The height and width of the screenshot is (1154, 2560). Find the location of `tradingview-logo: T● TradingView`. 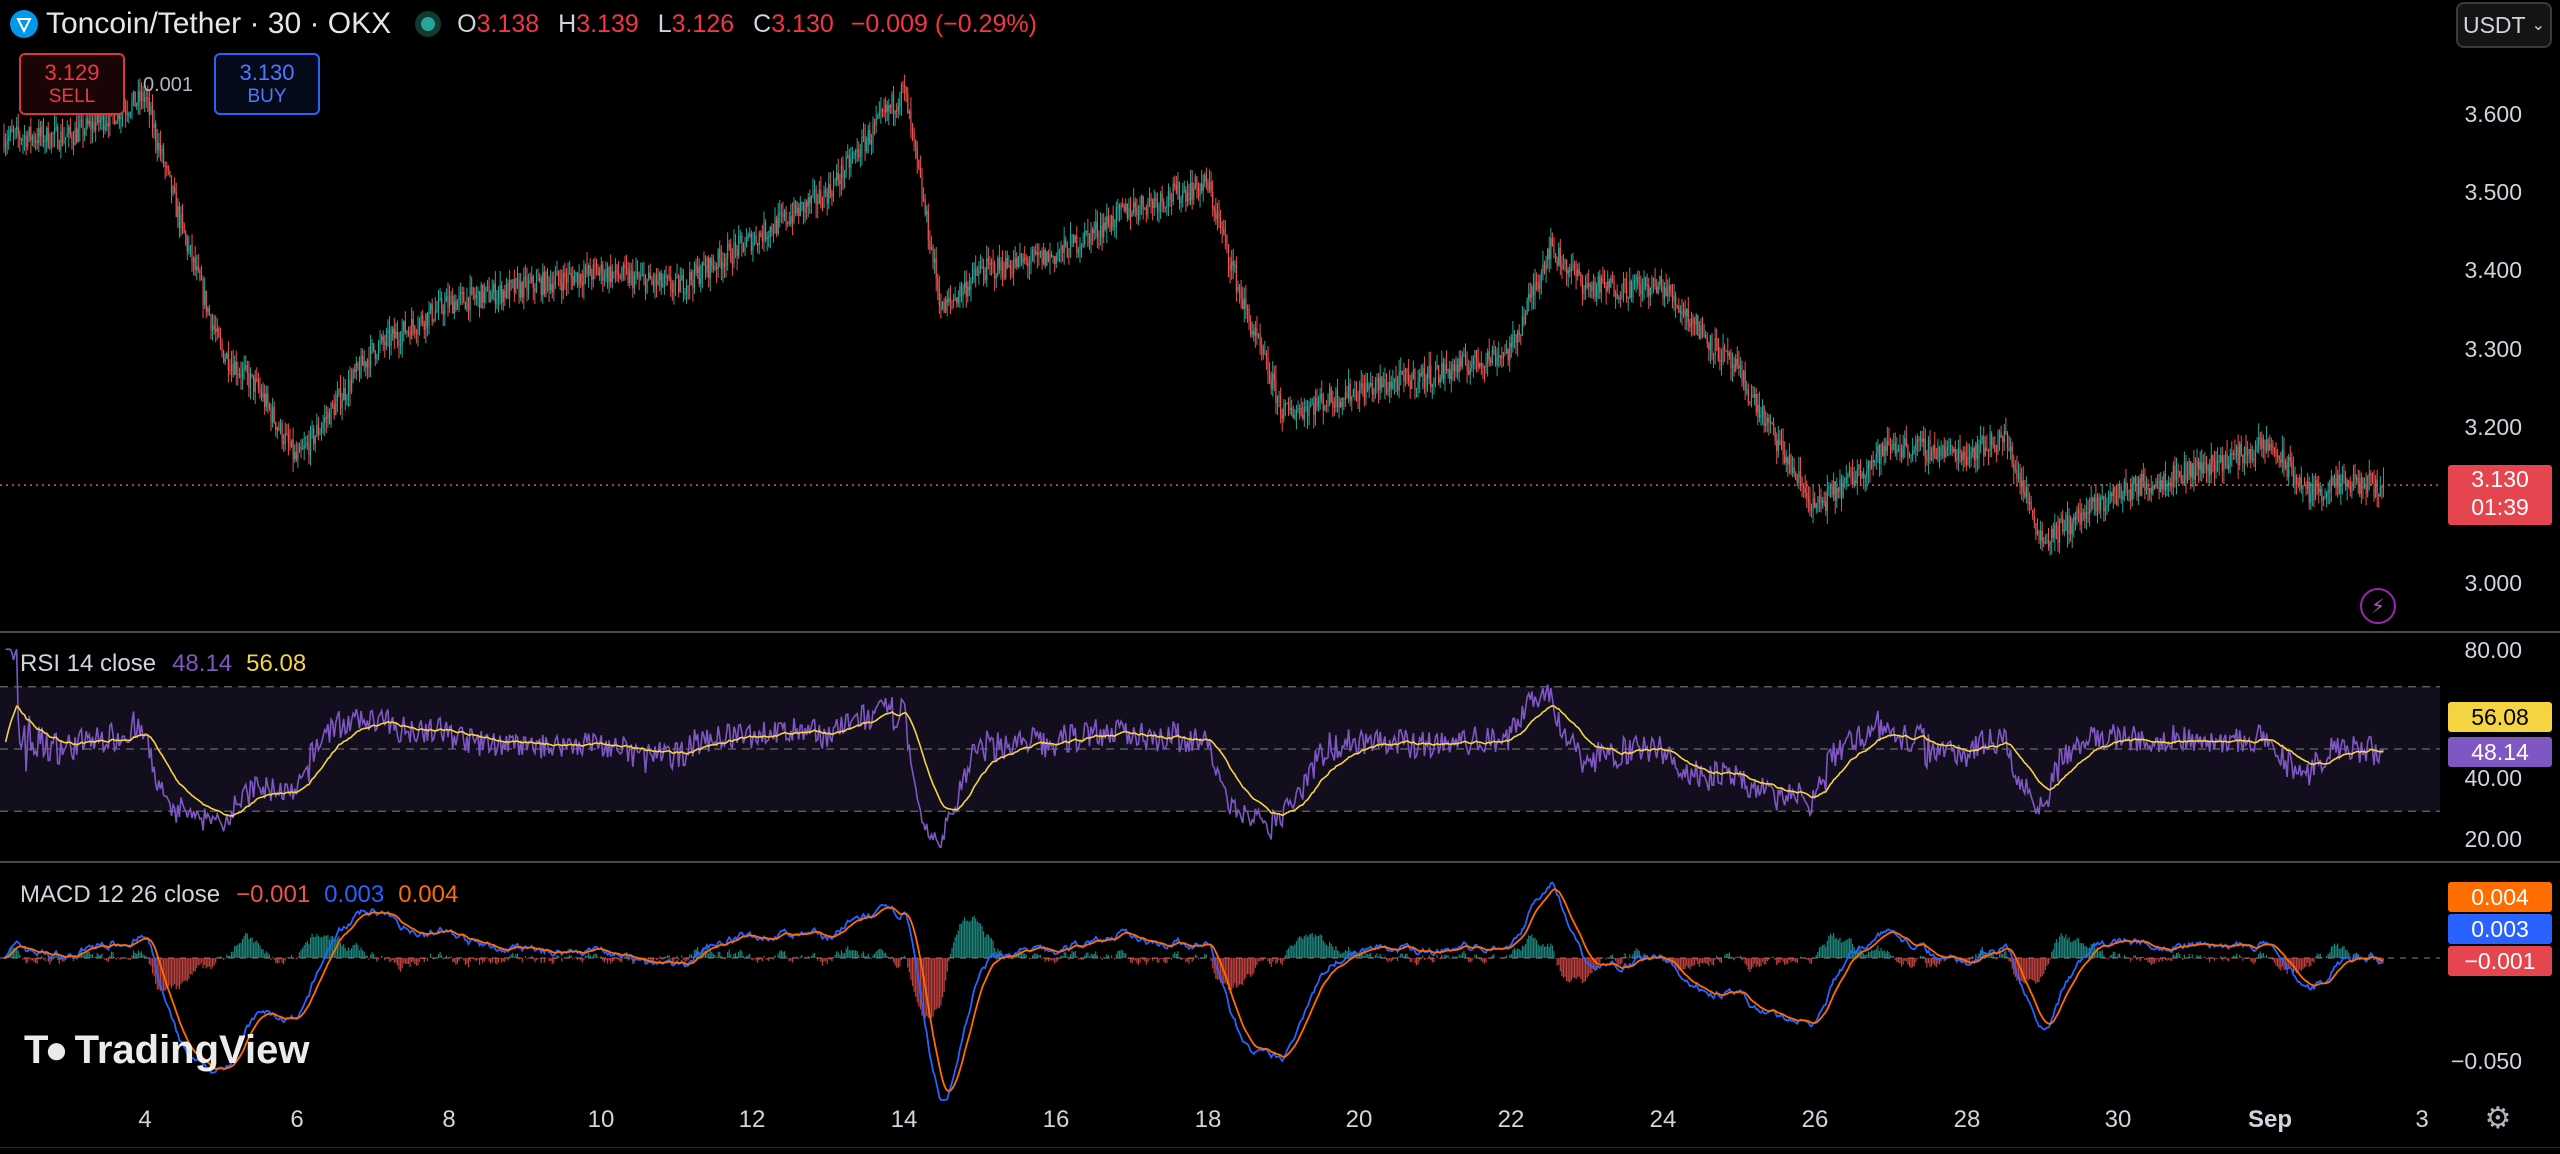

tradingview-logo: T● TradingView is located at coordinates (166, 1050).